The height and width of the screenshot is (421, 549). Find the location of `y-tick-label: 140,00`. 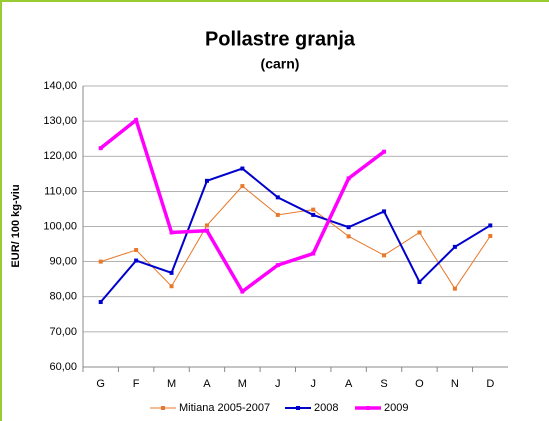

y-tick-label: 140,00 is located at coordinates (60, 86).